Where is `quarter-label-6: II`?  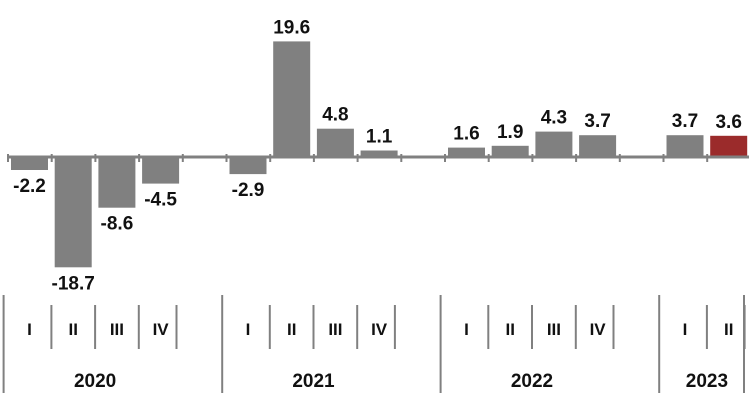
quarter-label-6: II is located at coordinates (291, 329).